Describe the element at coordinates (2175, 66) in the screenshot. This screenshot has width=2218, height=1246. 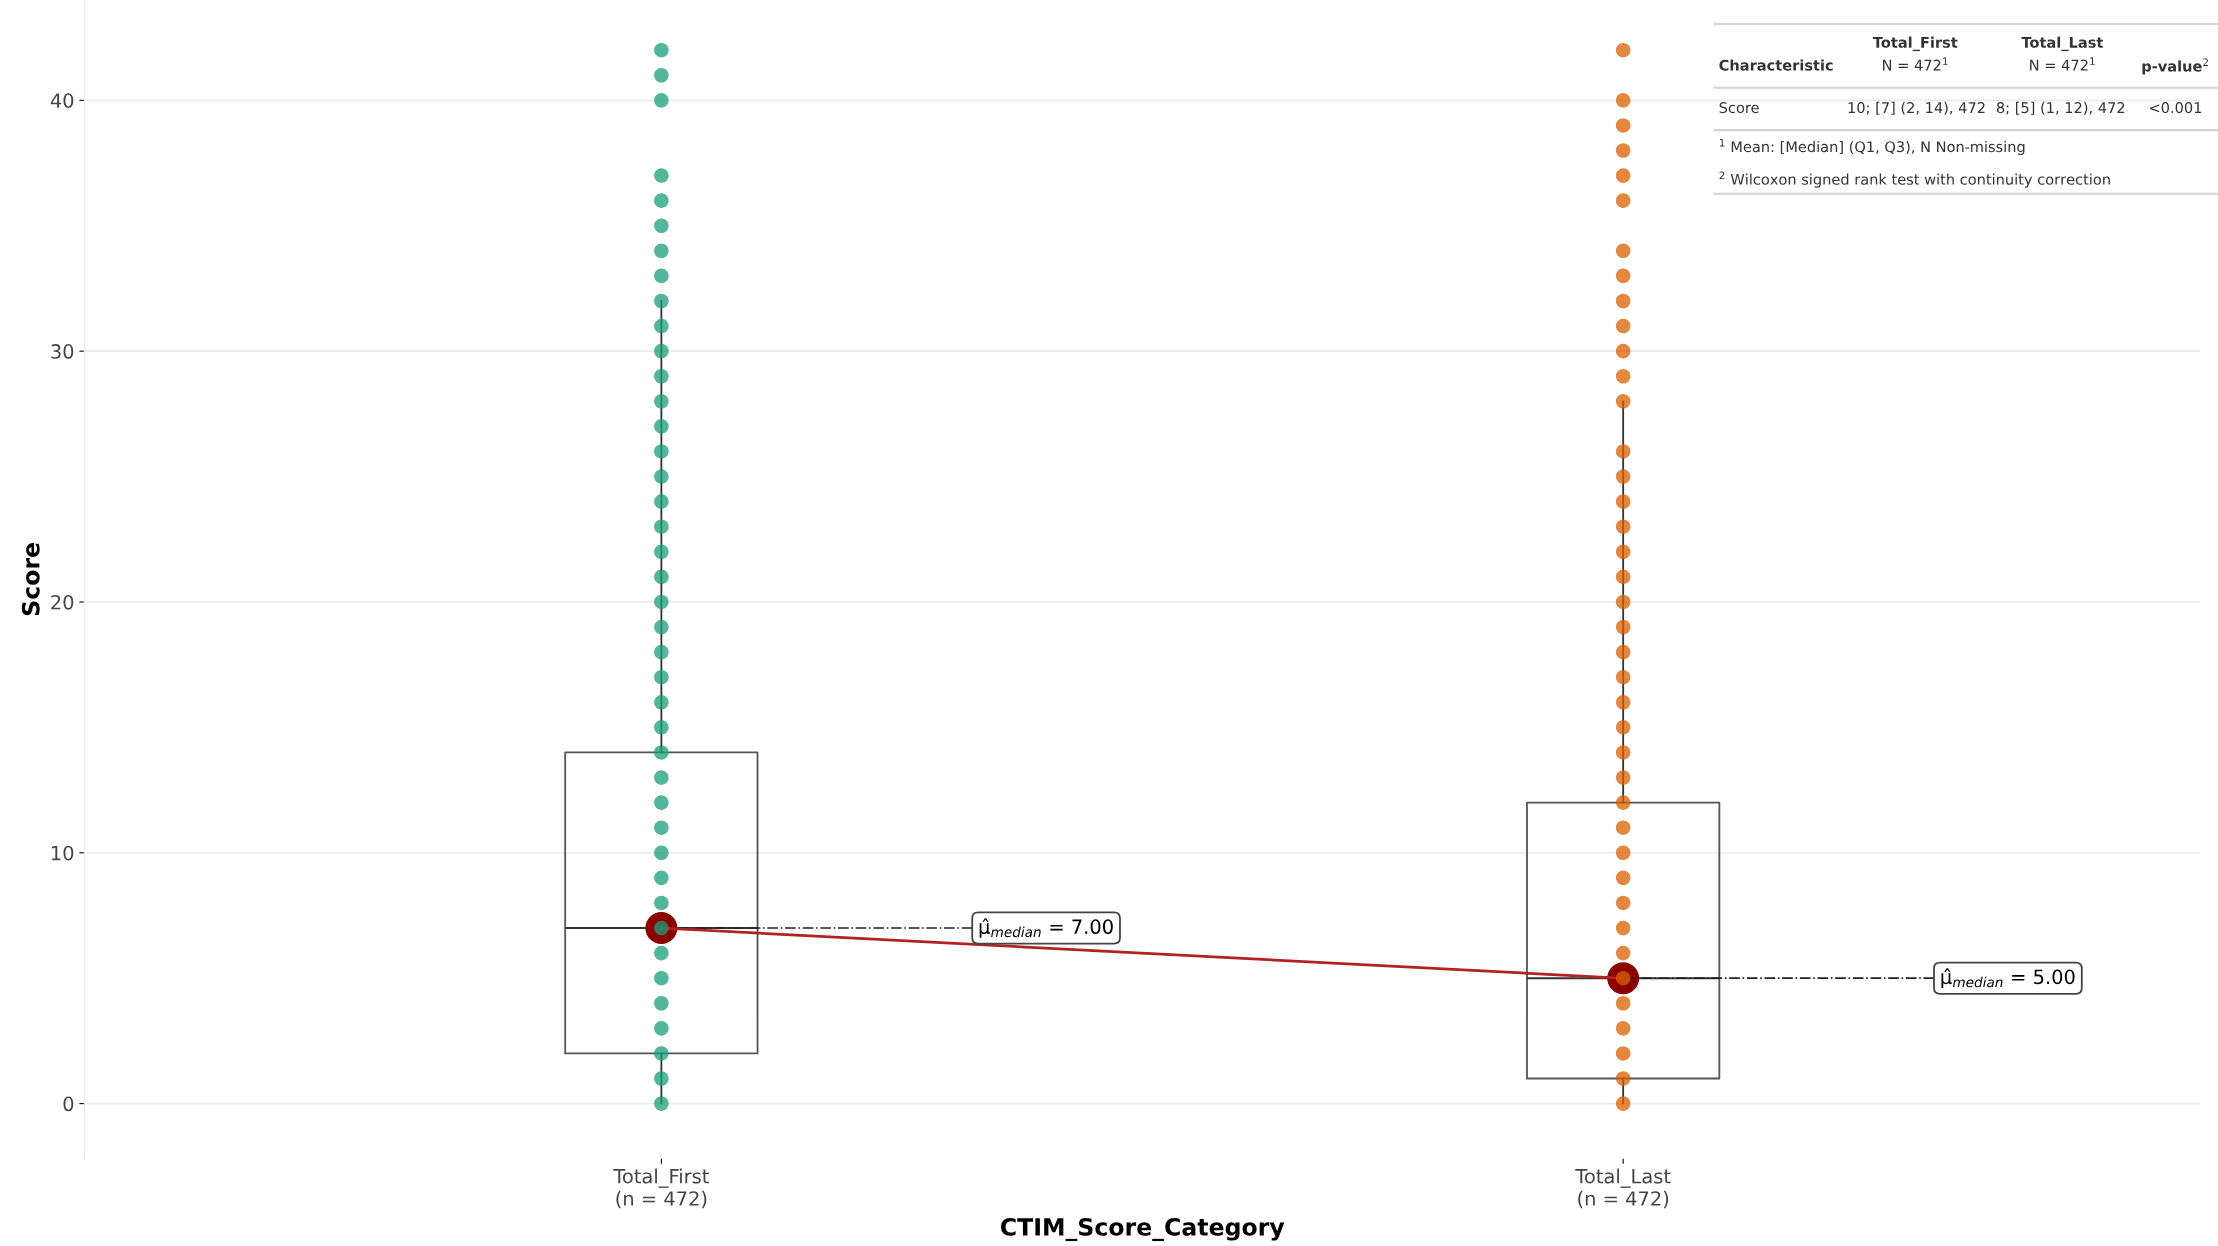
I see `annotation: p-value$^{2}$` at that location.